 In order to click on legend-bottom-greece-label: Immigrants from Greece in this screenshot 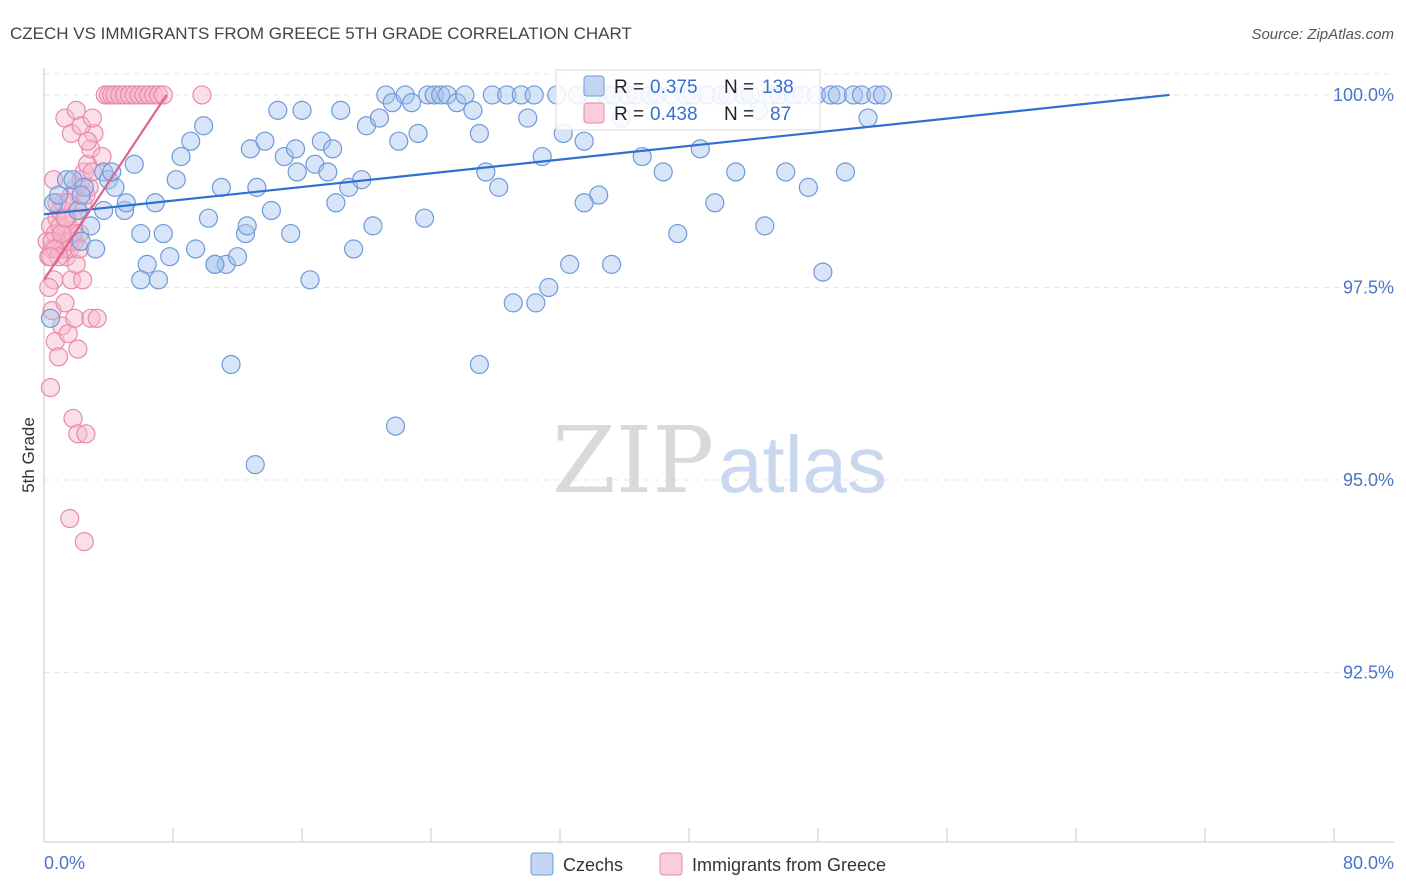, I will do `click(789, 865)`.